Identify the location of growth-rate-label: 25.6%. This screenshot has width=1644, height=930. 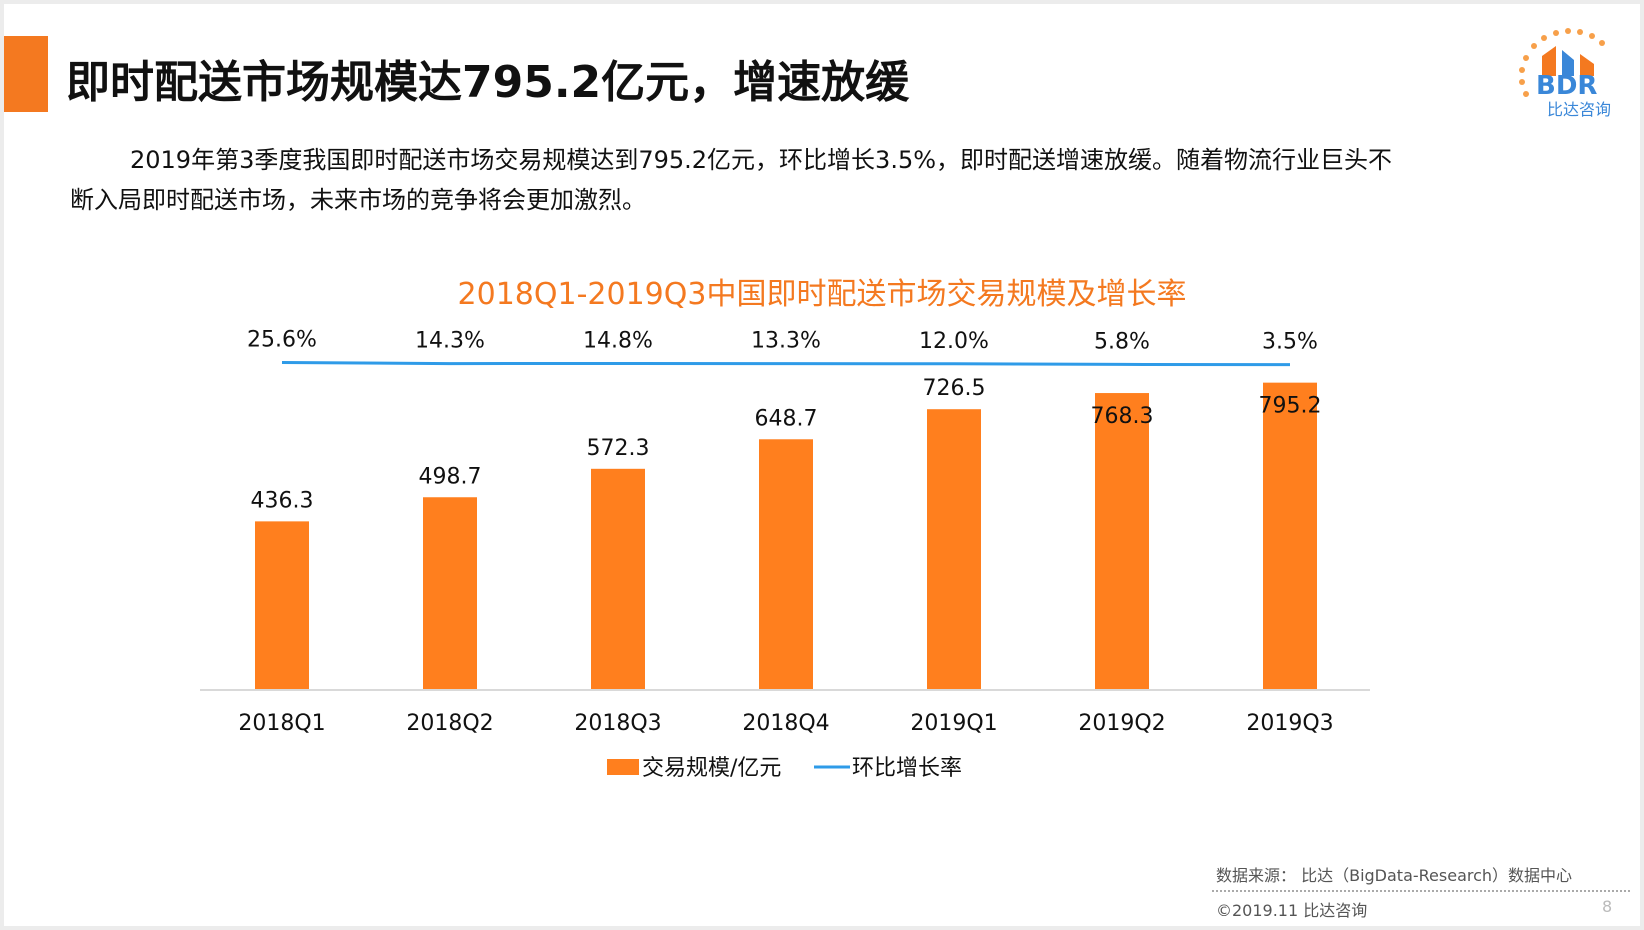
(282, 339).